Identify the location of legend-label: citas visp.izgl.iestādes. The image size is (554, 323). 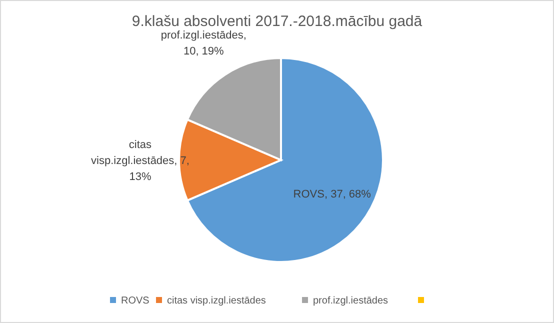
(216, 301).